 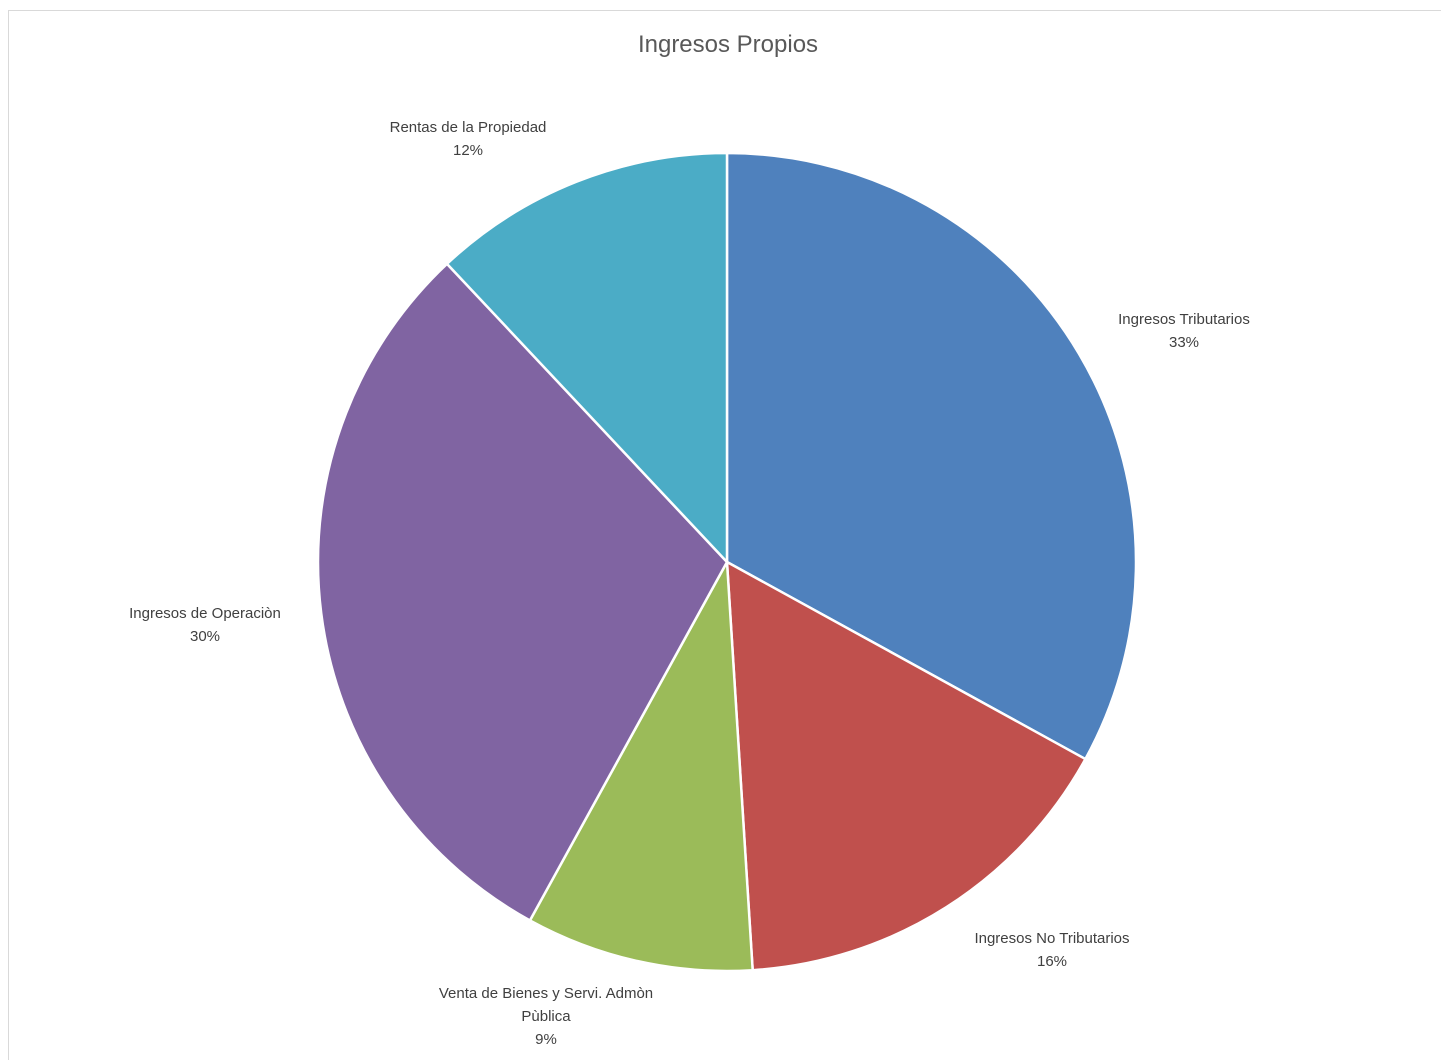 I want to click on slice-percent-label: 16%, so click(x=1052, y=961).